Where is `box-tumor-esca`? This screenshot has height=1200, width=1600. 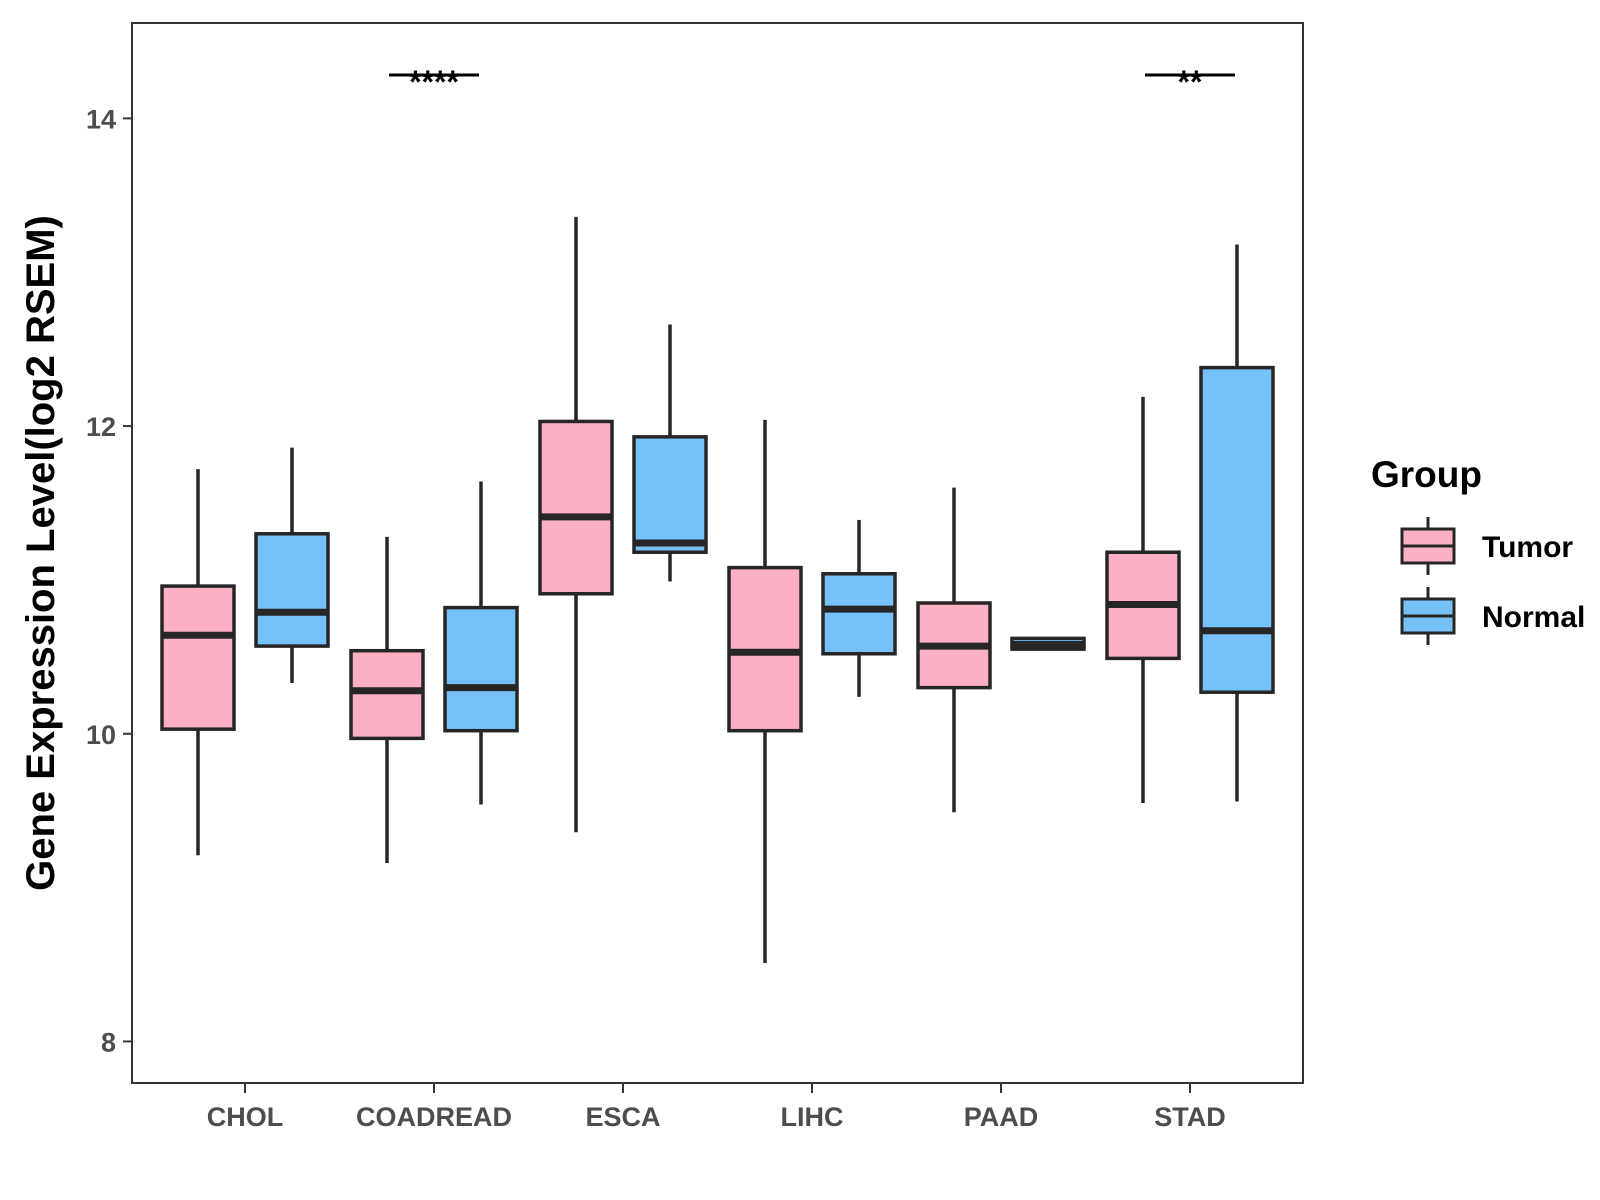
box-tumor-esca is located at coordinates (576, 524).